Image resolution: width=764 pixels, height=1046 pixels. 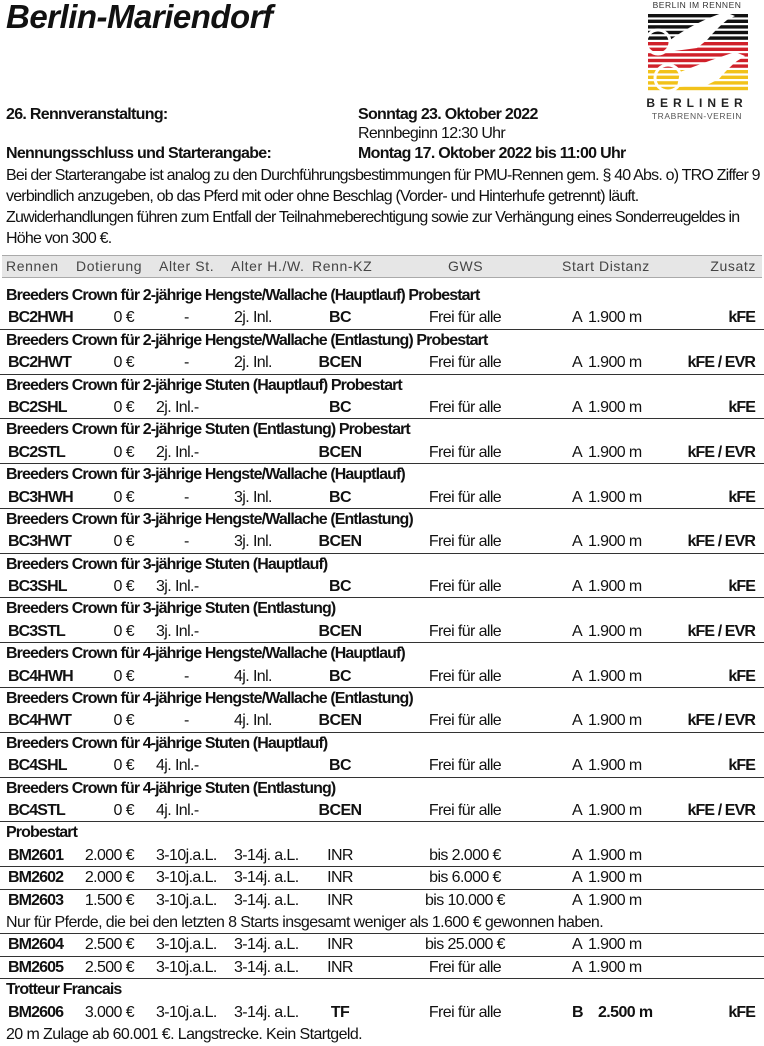 I want to click on race-code: BC4HWT, so click(x=40, y=721).